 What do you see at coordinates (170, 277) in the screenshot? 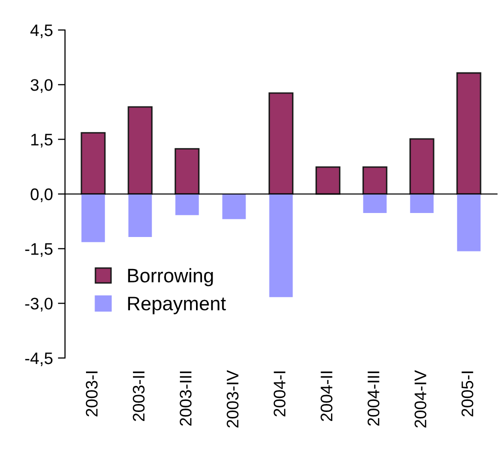
I see `legend-label: Borrowing` at bounding box center [170, 277].